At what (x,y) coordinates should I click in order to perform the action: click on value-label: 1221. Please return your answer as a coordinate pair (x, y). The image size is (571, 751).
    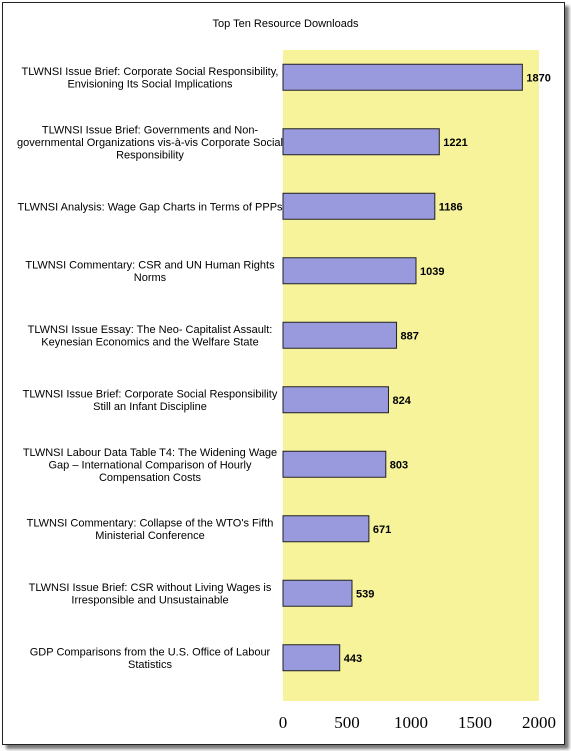
    Looking at the image, I should click on (455, 143).